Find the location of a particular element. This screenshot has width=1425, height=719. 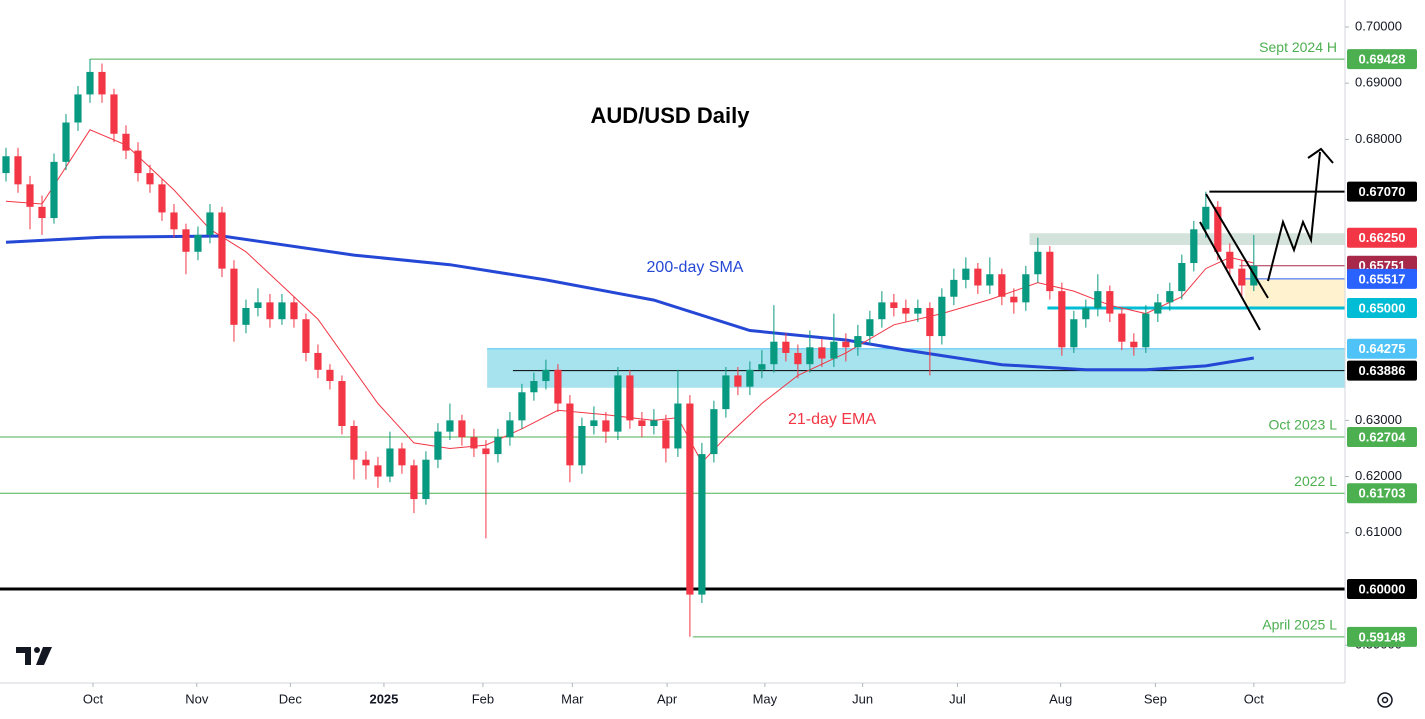

price-badge-label: 0.66250 is located at coordinates (1382, 237).